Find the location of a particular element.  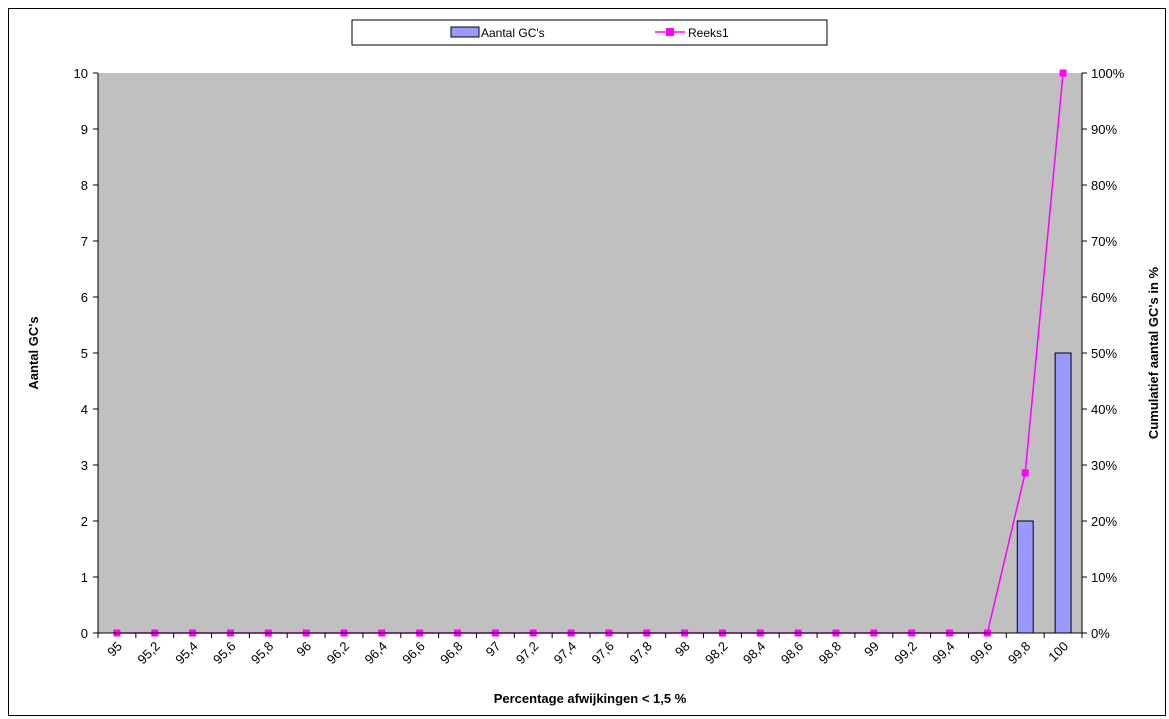

x-tick-label-98,6: 98,6 is located at coordinates (792, 653).